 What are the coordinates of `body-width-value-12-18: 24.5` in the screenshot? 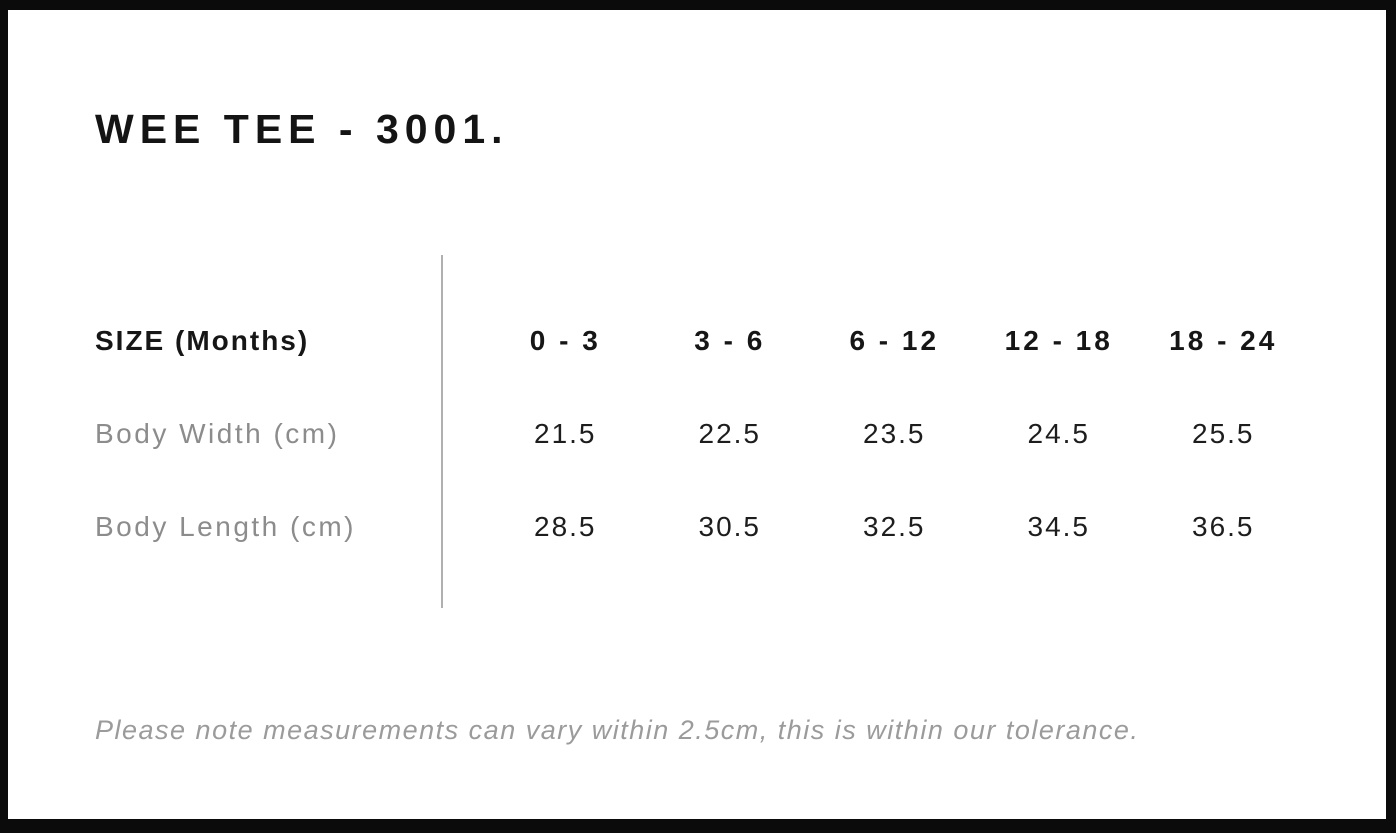 It's located at (1058, 433).